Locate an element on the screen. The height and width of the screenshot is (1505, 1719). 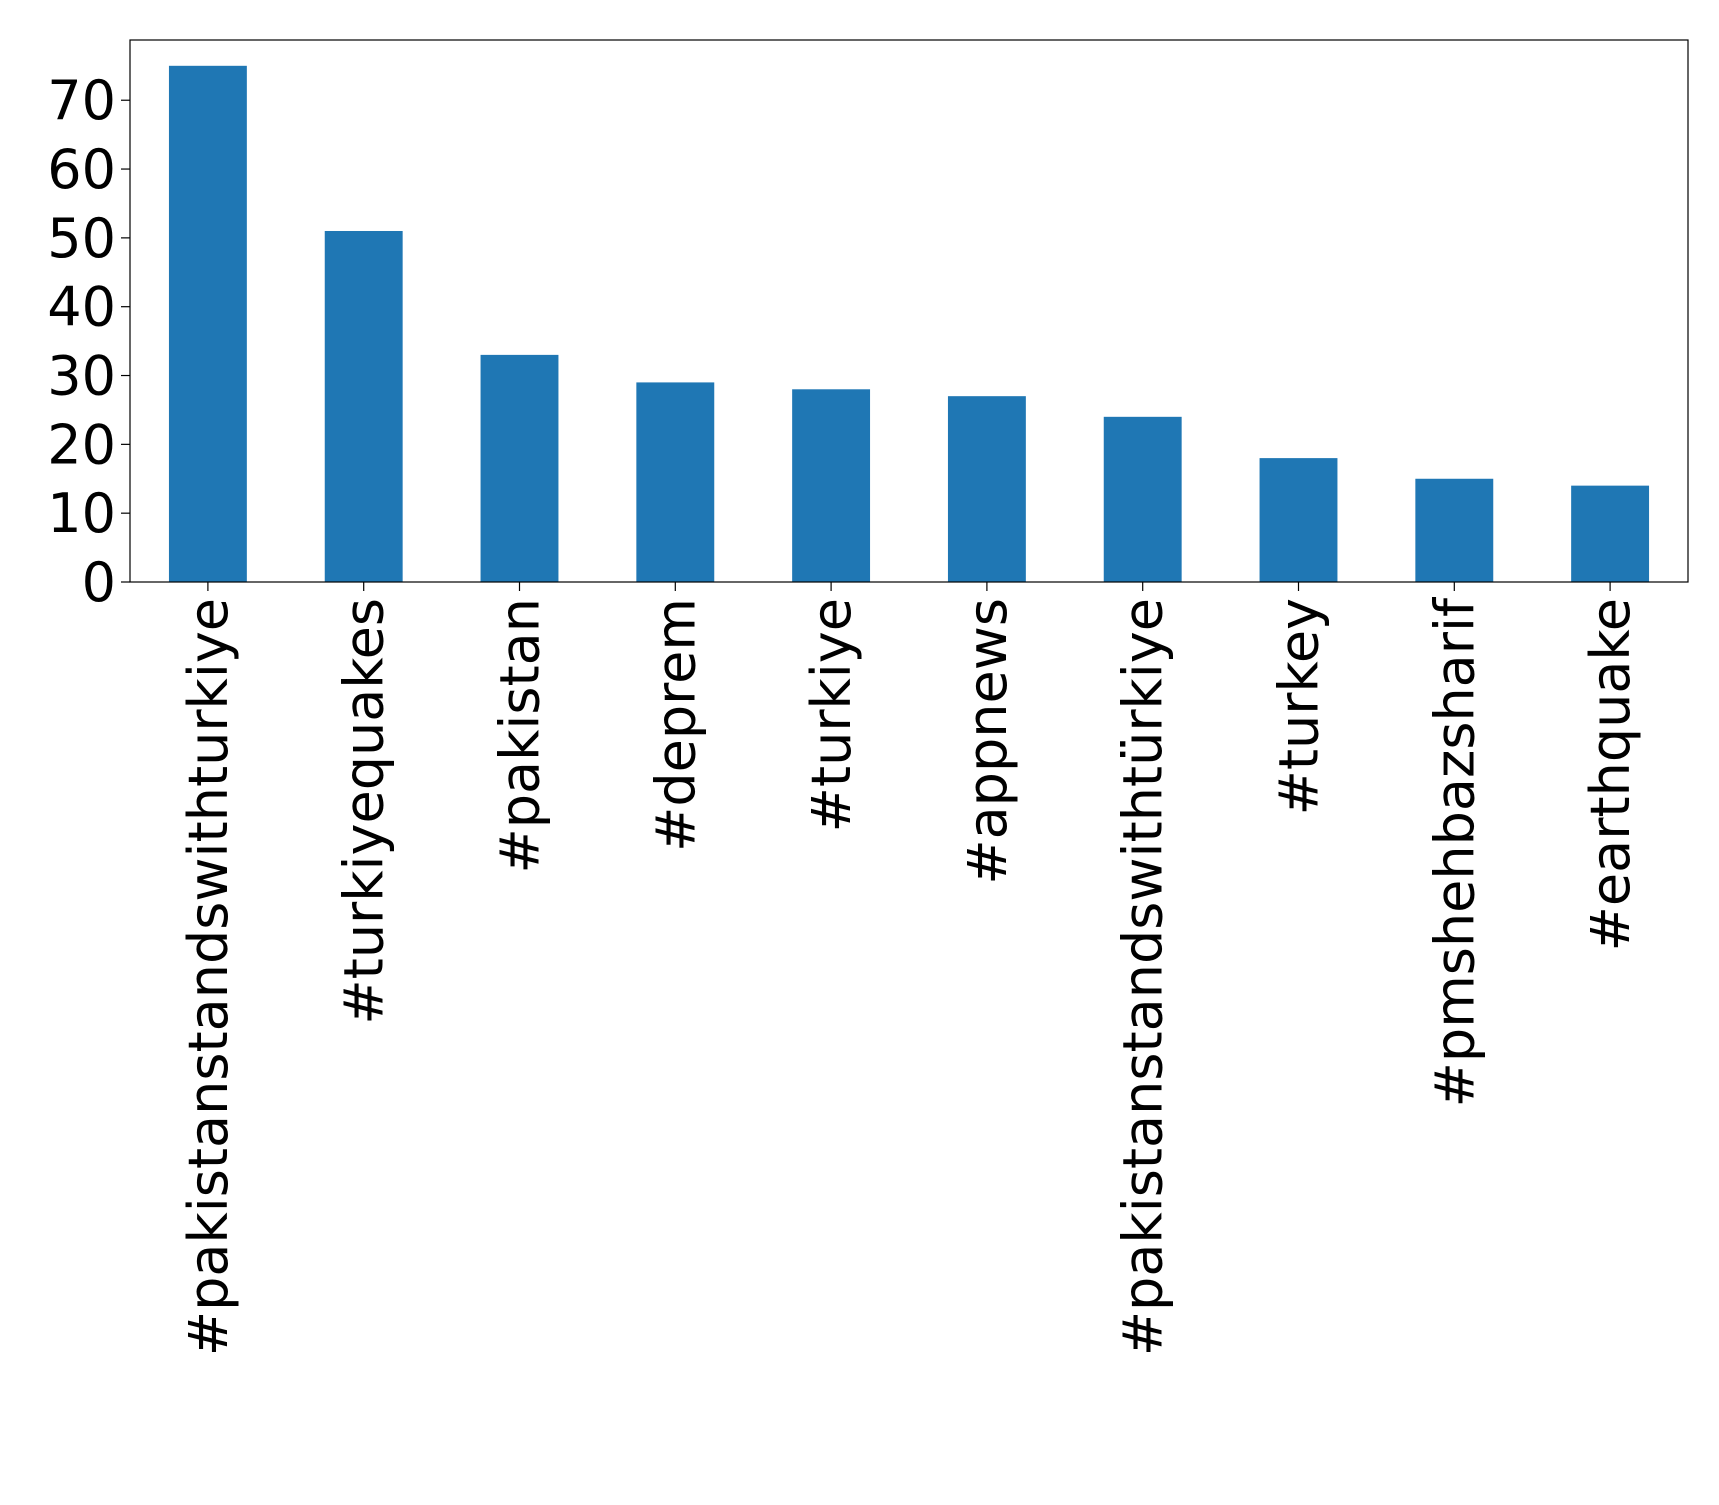
y-tick-label: 70 is located at coordinates (81, 100).